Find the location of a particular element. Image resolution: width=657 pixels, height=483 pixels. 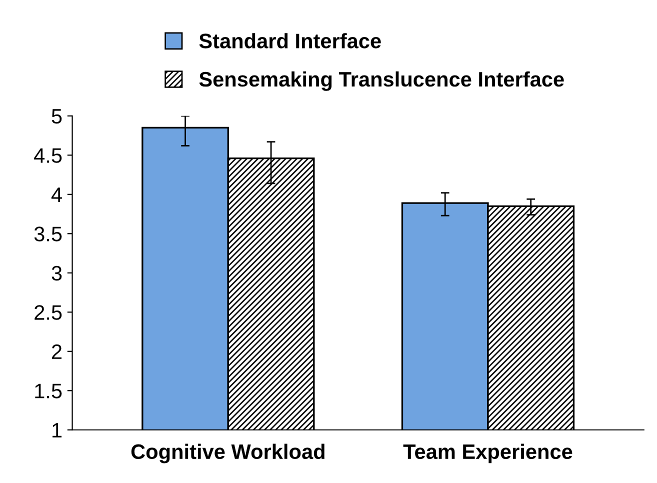

legend-label: Sensemaking Translucence Interface is located at coordinates (381, 81).